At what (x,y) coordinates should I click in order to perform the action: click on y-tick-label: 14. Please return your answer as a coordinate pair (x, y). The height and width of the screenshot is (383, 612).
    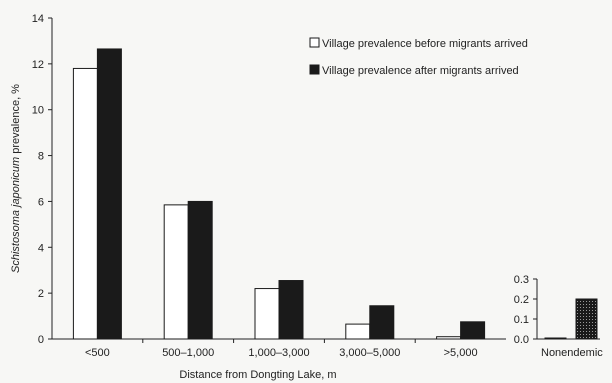
    Looking at the image, I should click on (38, 19).